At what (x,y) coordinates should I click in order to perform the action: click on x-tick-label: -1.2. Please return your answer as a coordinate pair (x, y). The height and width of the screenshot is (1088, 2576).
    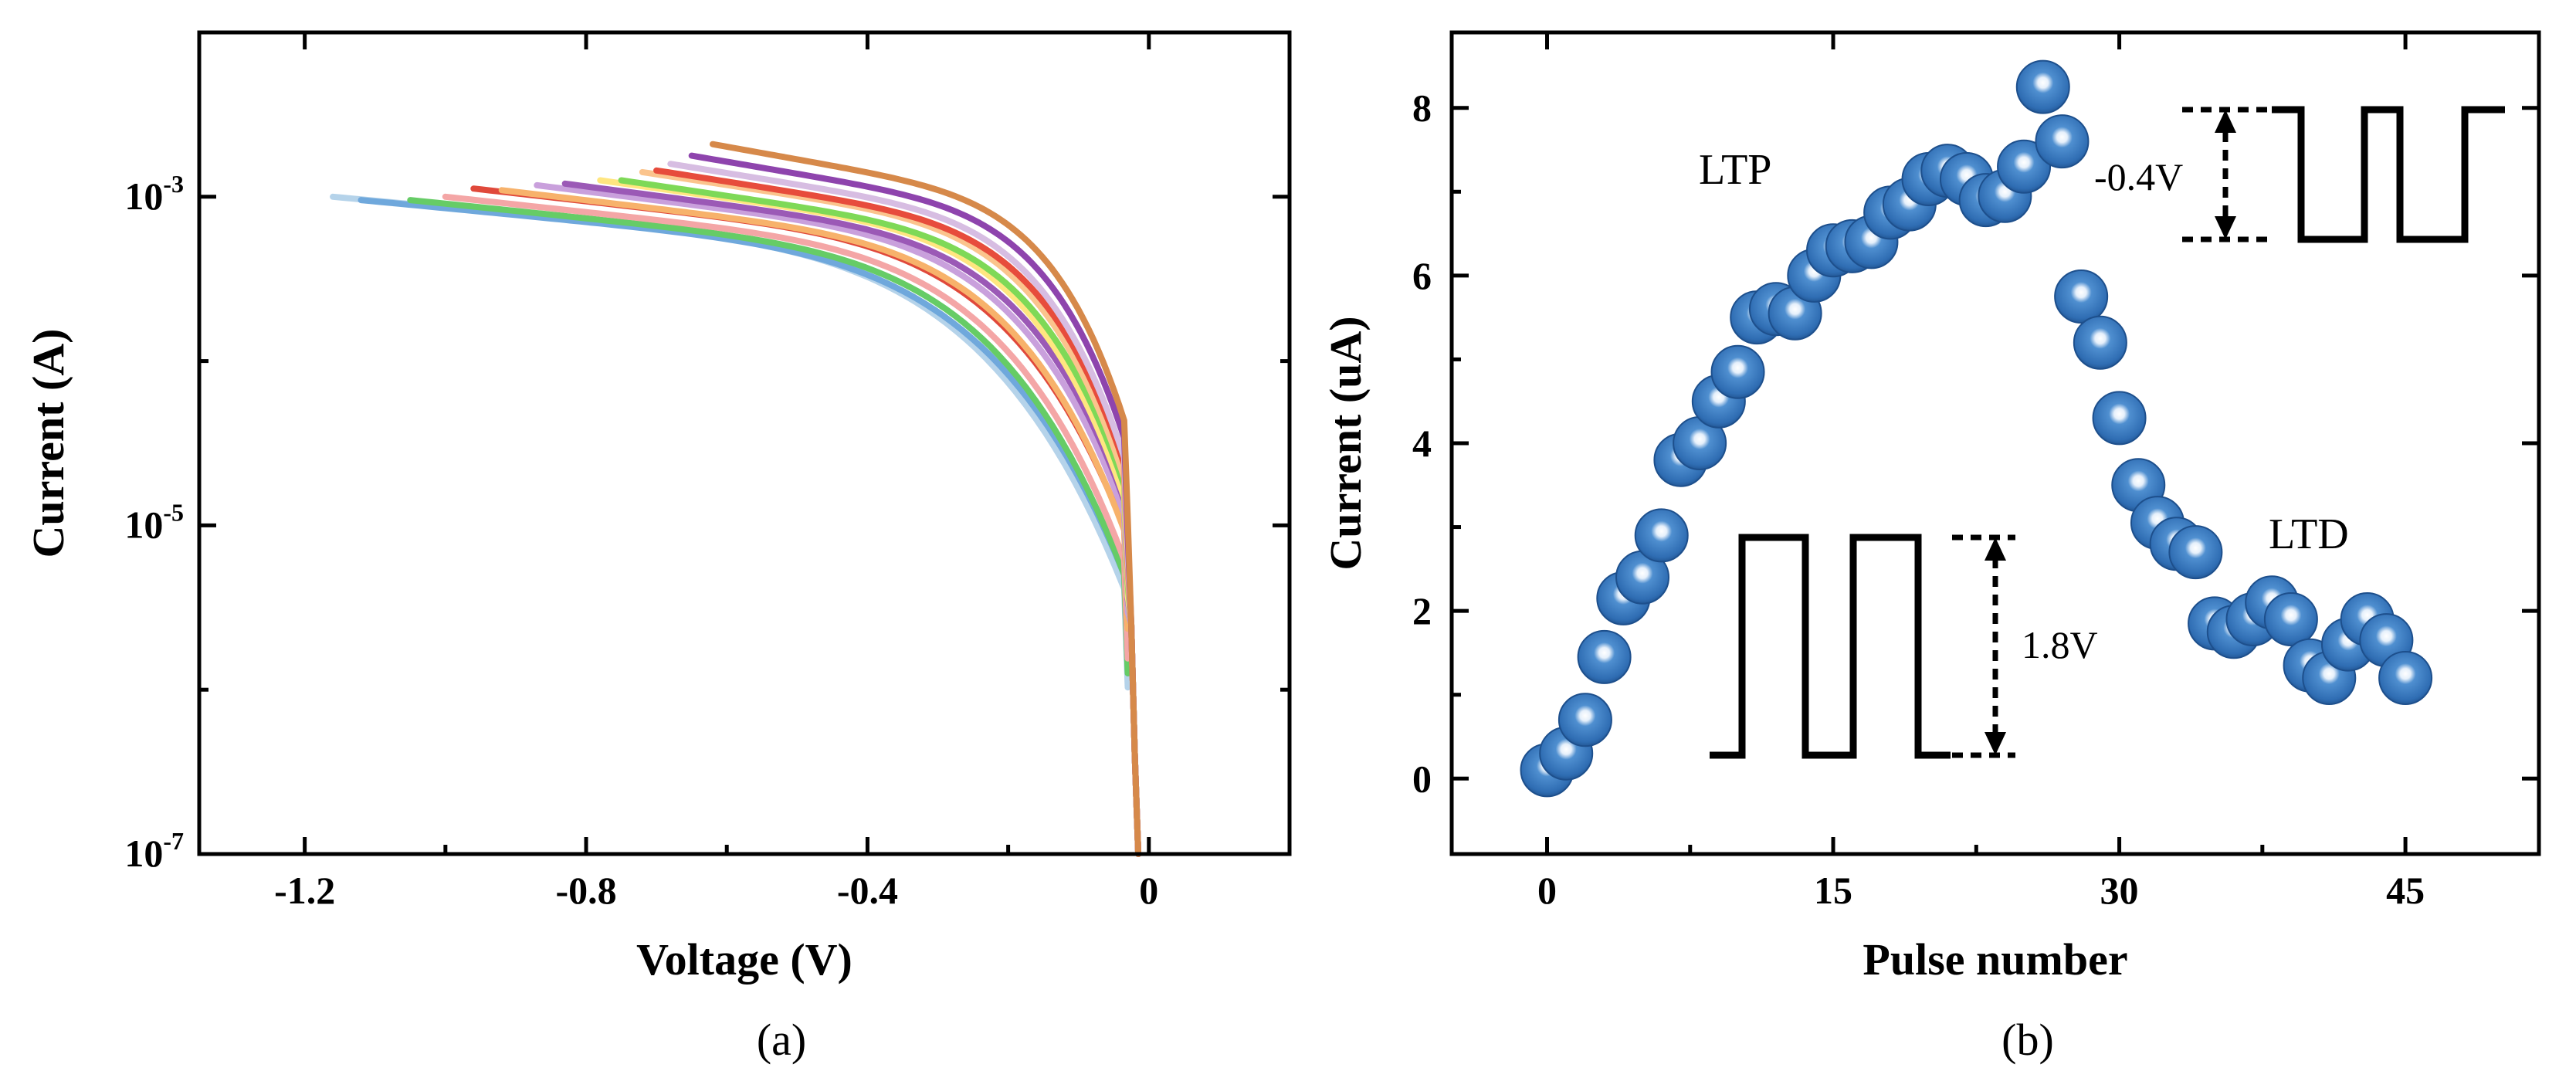
    Looking at the image, I should click on (304, 890).